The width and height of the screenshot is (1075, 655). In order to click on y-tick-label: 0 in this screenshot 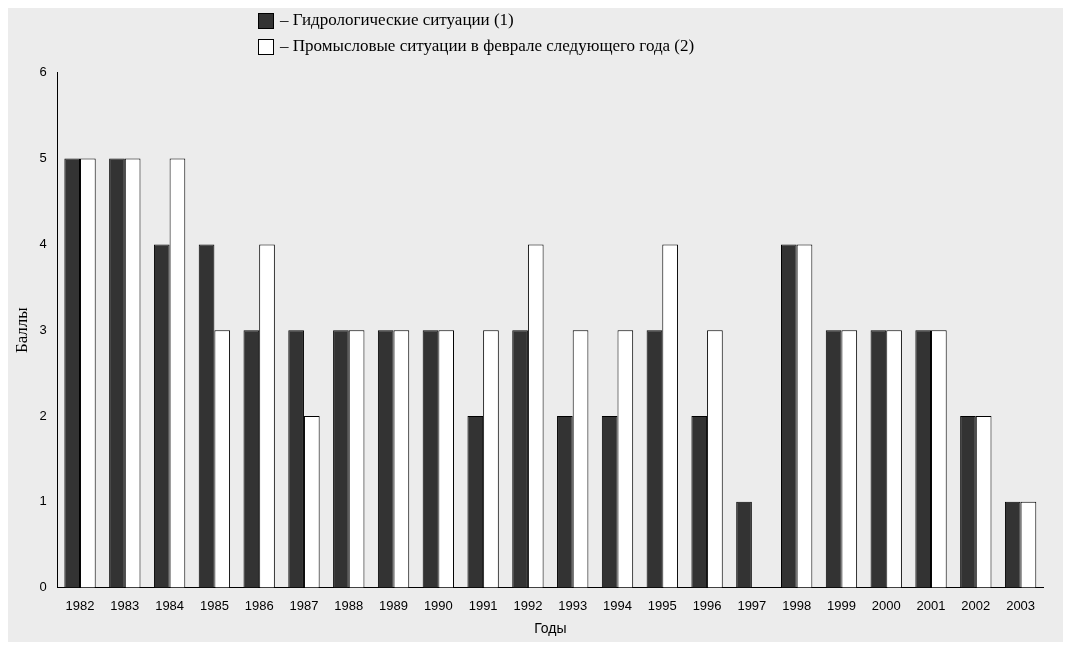, I will do `click(43, 587)`.